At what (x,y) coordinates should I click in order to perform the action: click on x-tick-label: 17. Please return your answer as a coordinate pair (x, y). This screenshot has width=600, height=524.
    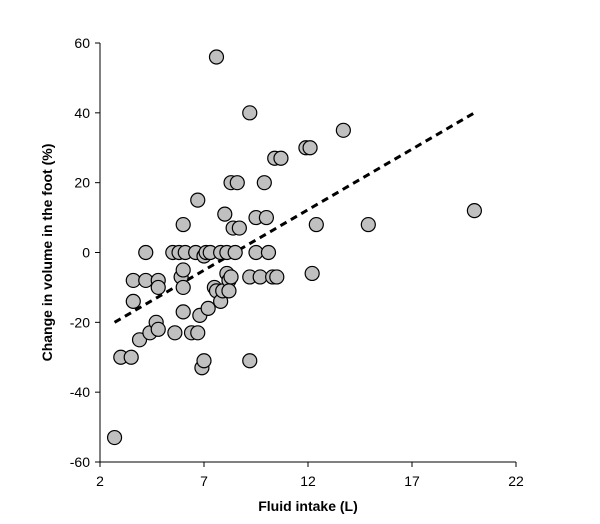
    Looking at the image, I should click on (412, 481).